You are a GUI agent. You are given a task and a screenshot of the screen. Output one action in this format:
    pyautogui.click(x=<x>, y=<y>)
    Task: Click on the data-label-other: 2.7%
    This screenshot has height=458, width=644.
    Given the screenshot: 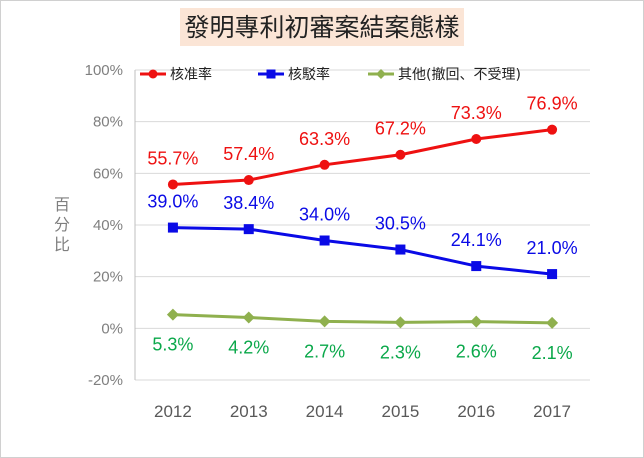 What is the action you would take?
    pyautogui.click(x=324, y=351)
    